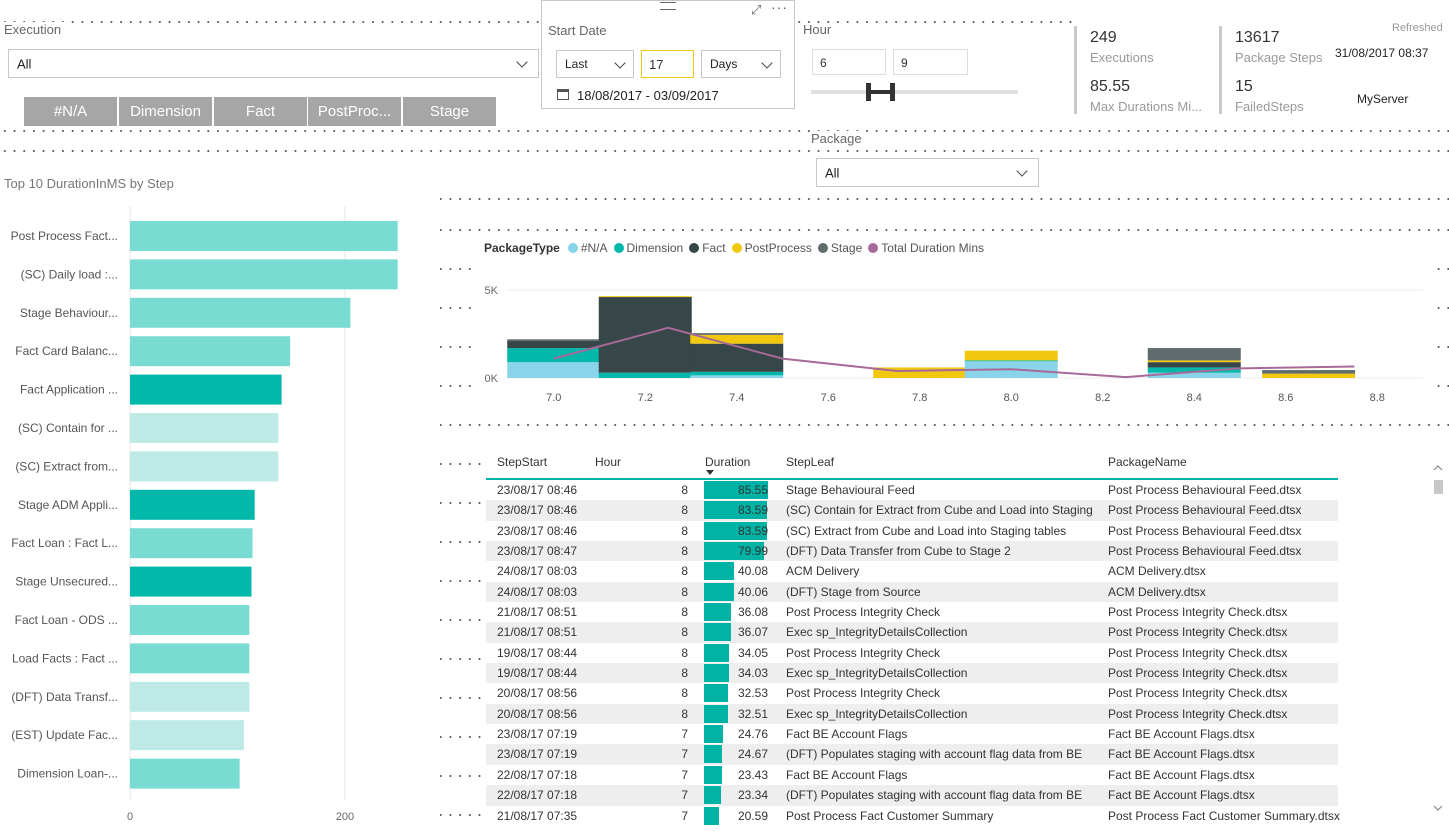 The height and width of the screenshot is (837, 1449). What do you see at coordinates (1438, 806) in the screenshot?
I see `scroll-down-icon` at bounding box center [1438, 806].